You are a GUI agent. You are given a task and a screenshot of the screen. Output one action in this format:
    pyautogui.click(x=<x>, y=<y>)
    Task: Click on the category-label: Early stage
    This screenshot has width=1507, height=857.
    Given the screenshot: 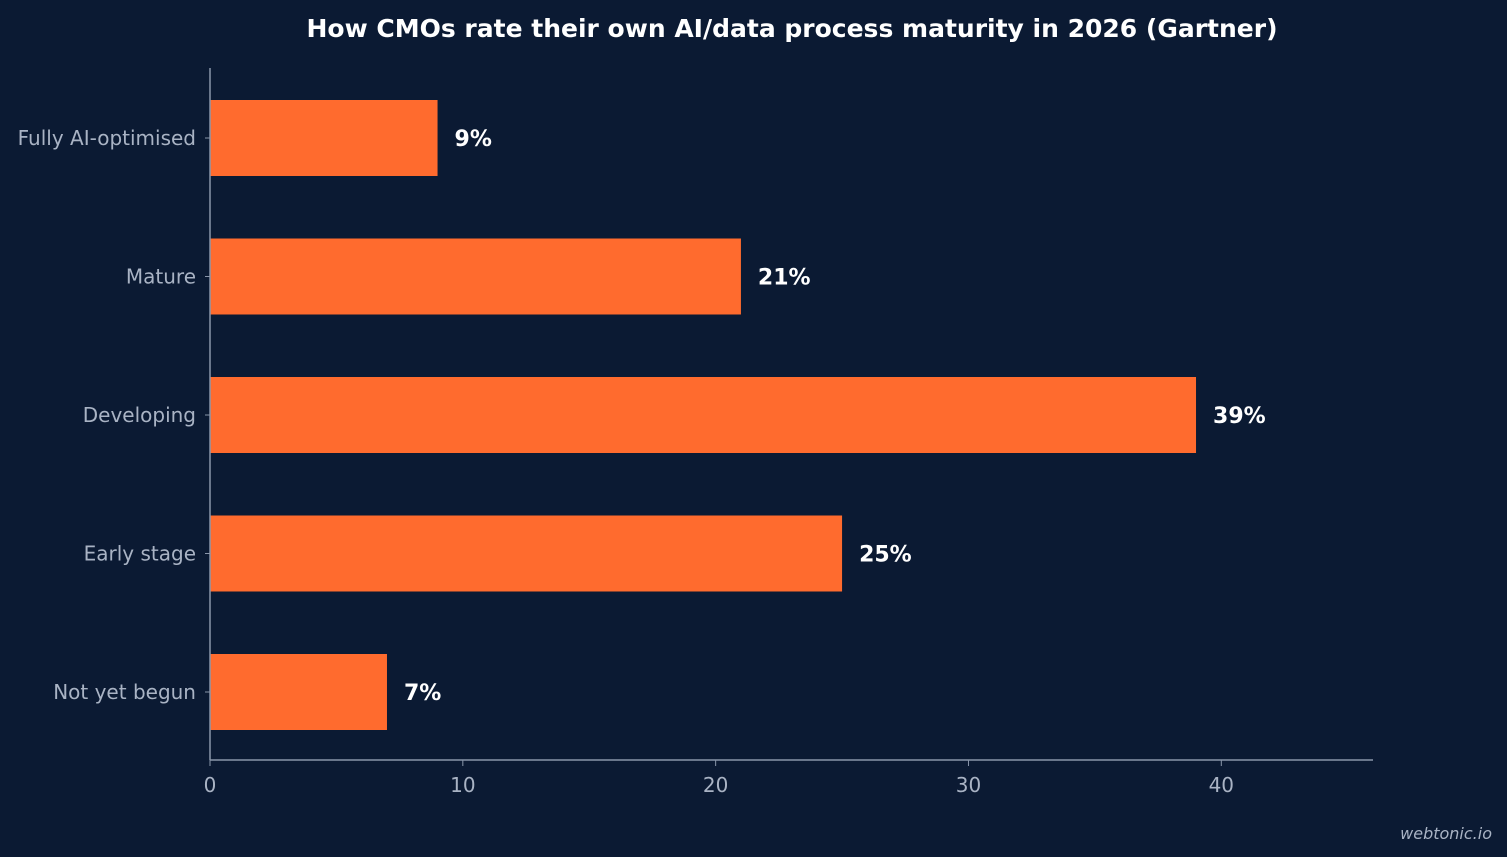 What is the action you would take?
    pyautogui.click(x=140, y=554)
    